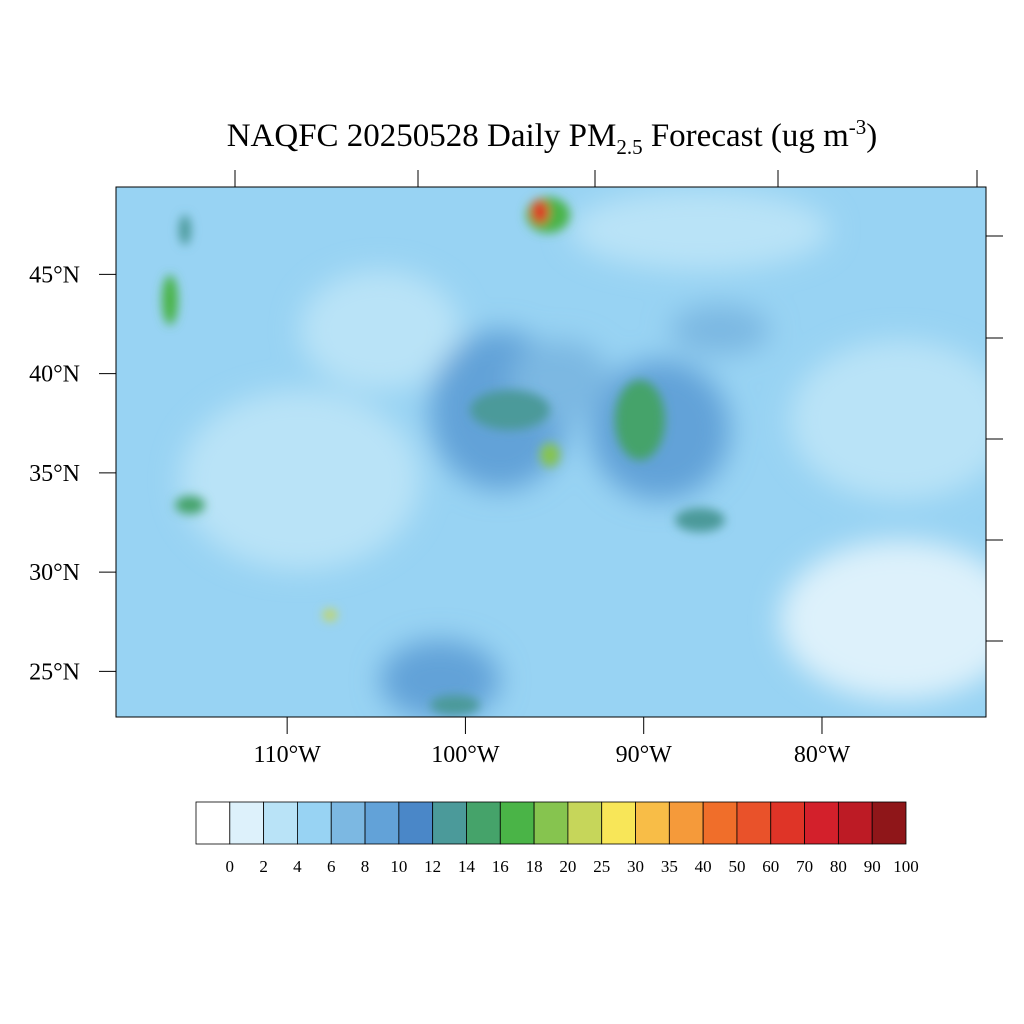  Describe the element at coordinates (906, 866) in the screenshot. I see `colorbar-label: 100` at that location.